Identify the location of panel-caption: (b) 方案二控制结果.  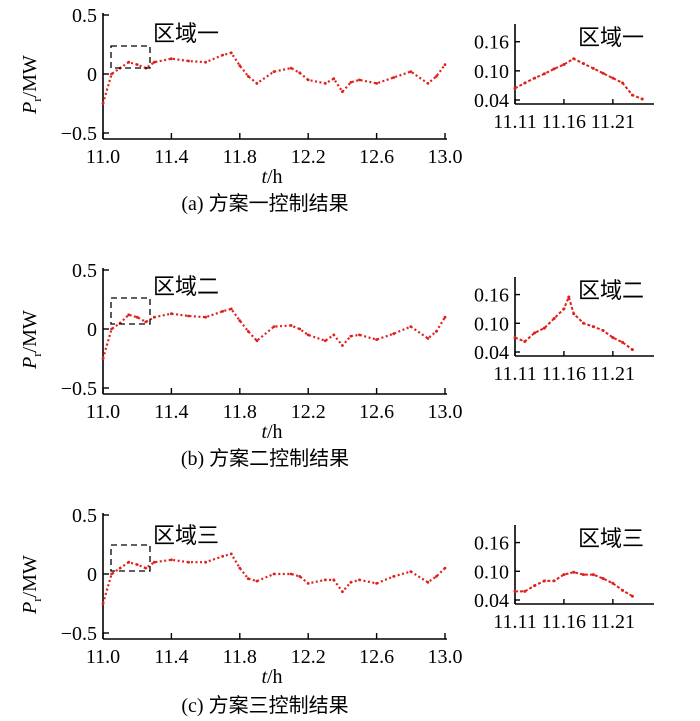
(265, 458).